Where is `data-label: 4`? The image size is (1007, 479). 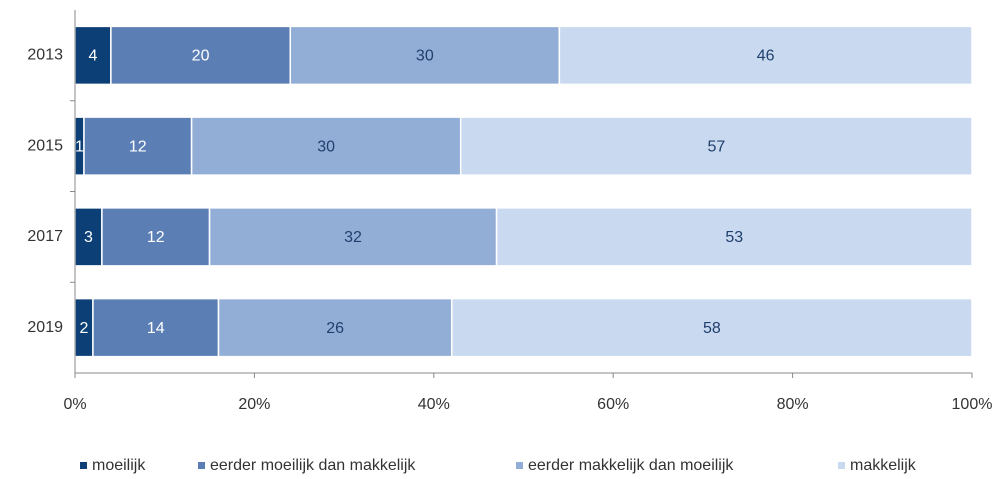 data-label: 4 is located at coordinates (92, 56).